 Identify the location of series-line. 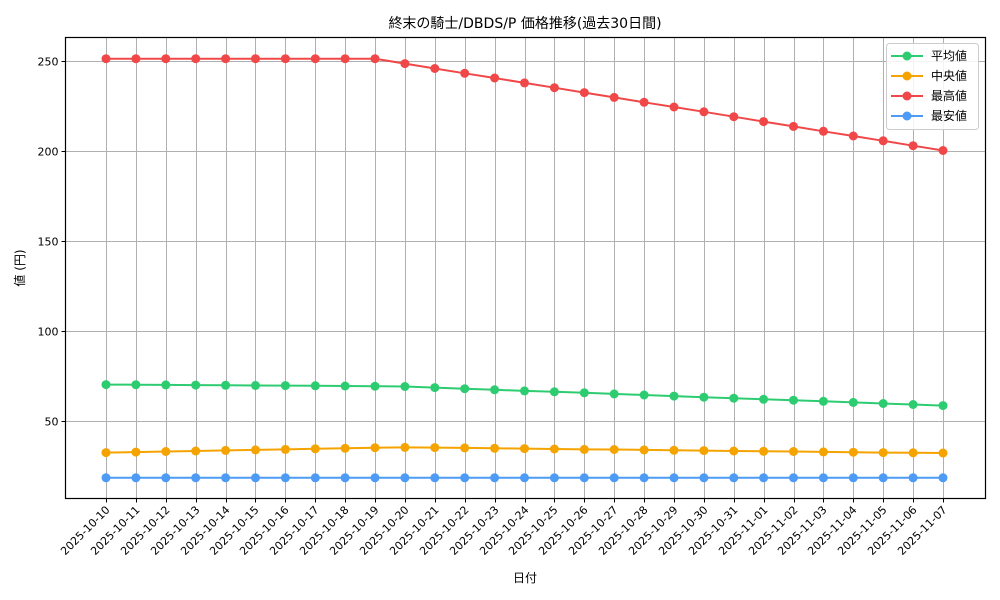
(525, 104).